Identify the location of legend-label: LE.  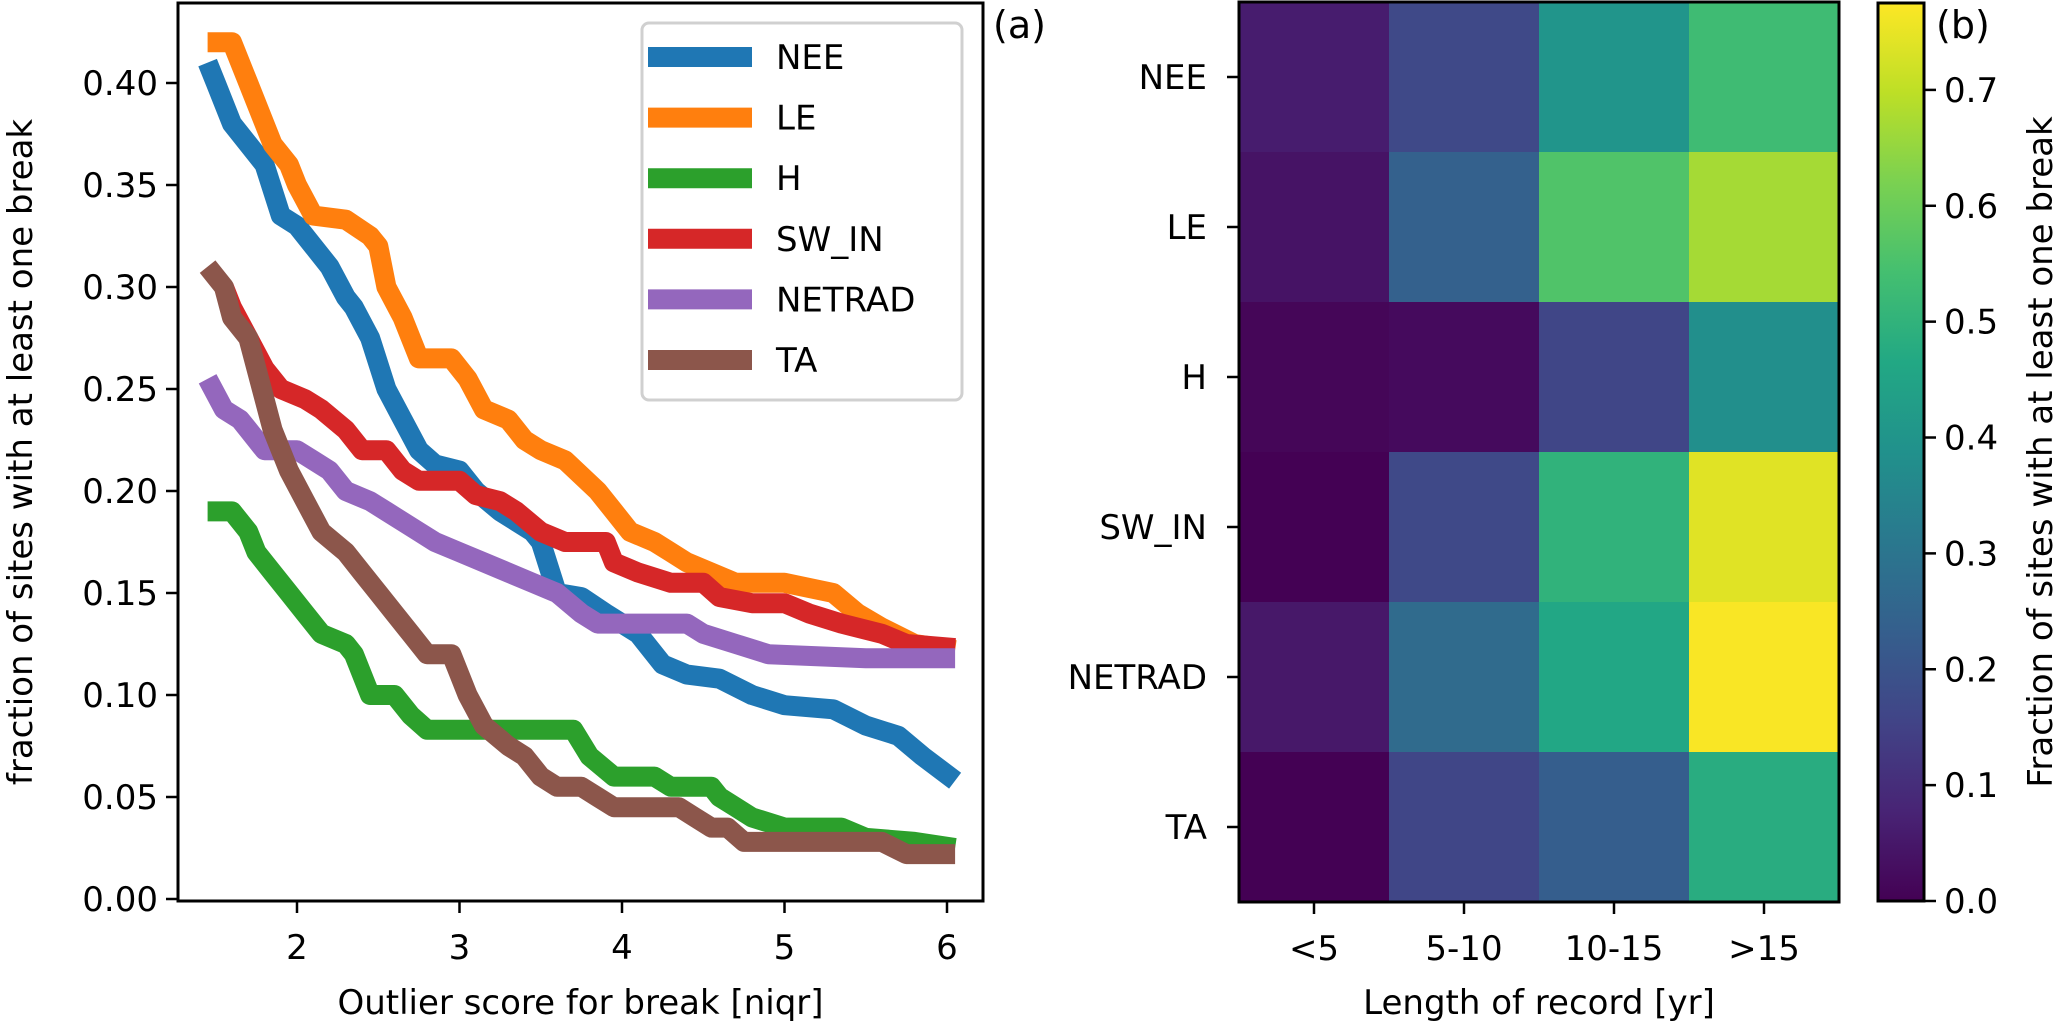
(796, 119).